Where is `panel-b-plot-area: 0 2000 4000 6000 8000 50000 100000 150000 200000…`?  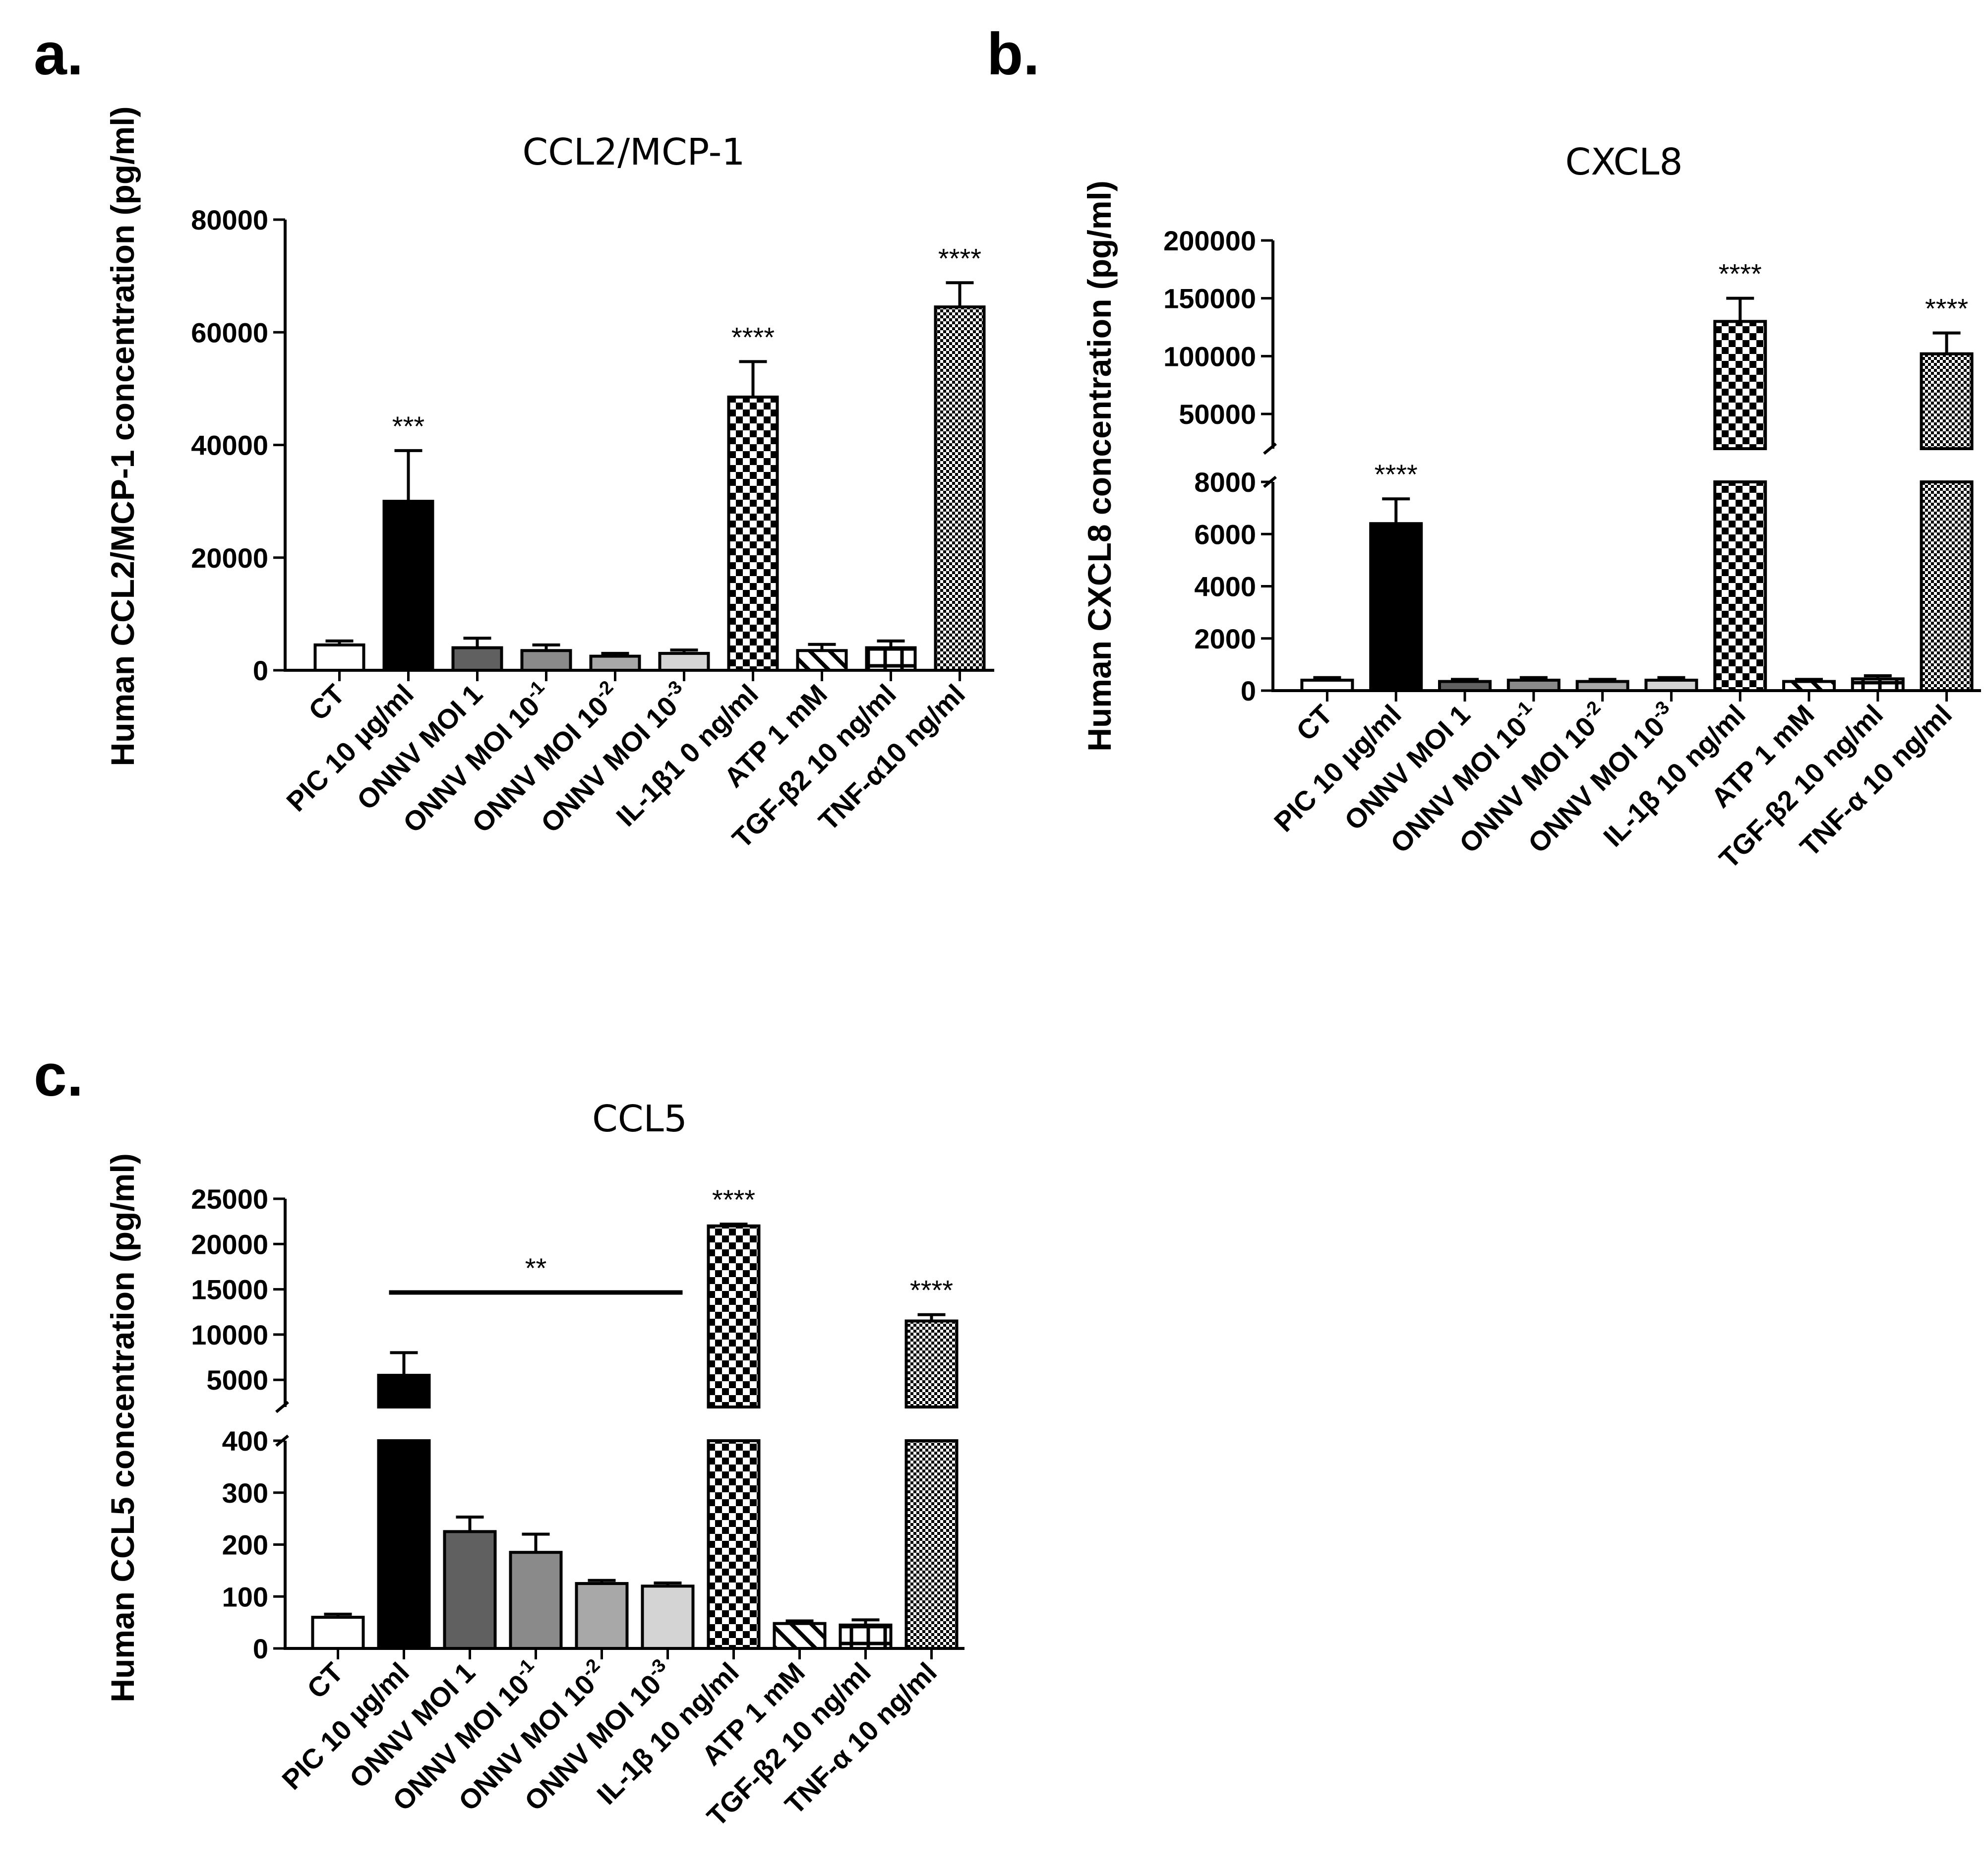 panel-b-plot-area: 0 2000 4000 6000 8000 50000 100000 150000 200000… is located at coordinates (1572, 550).